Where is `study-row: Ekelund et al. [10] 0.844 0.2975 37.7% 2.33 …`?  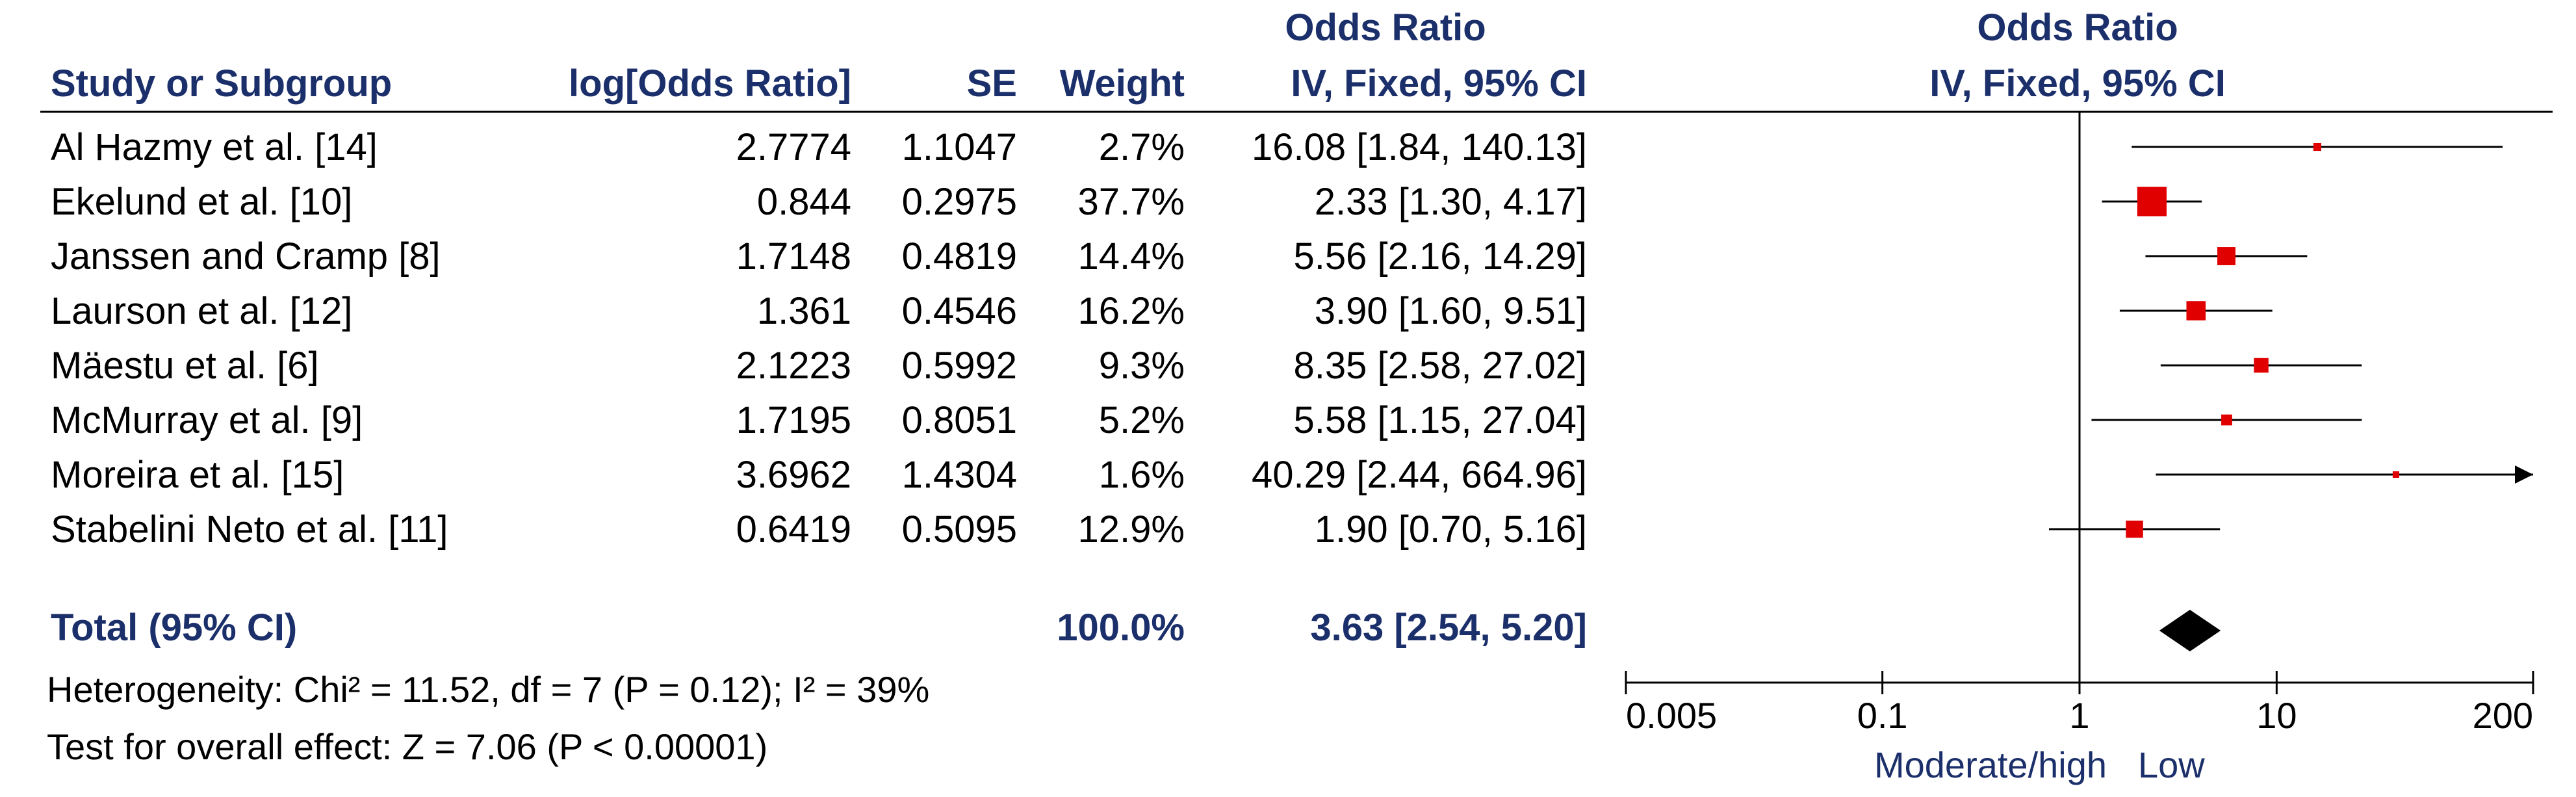 study-row: Ekelund et al. [10] 0.844 0.2975 37.7% 2.33 … is located at coordinates (819, 202).